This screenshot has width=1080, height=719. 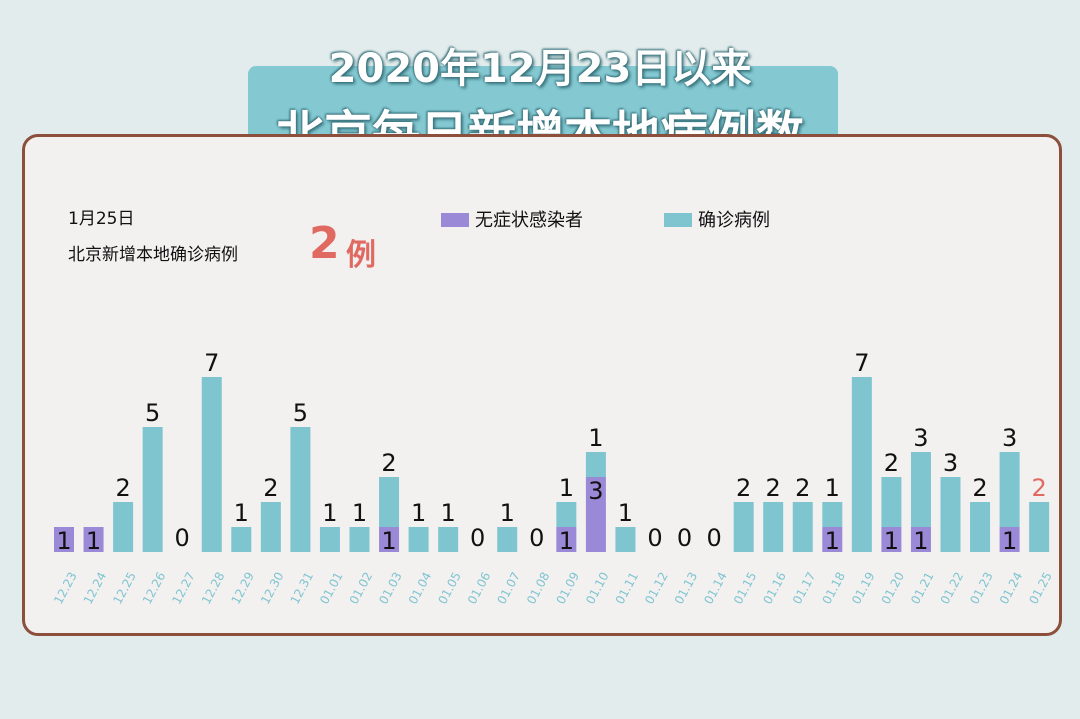 What do you see at coordinates (920, 438) in the screenshot?
I see `data-label-confirmed-01.21: 3` at bounding box center [920, 438].